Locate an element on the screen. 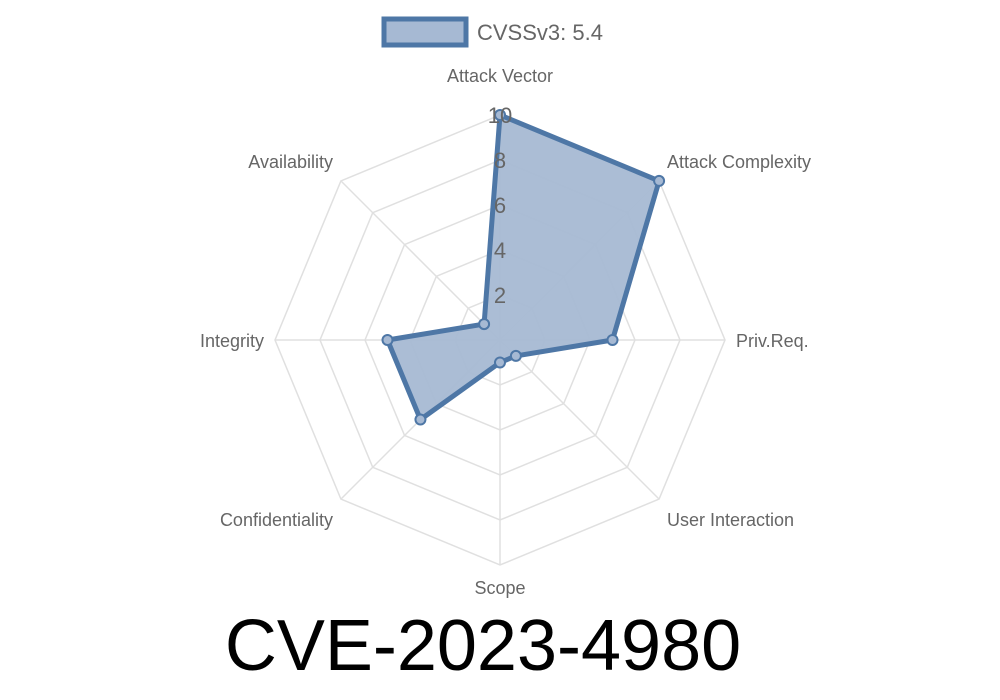  axis-label: Confidentiality is located at coordinates (276, 520).